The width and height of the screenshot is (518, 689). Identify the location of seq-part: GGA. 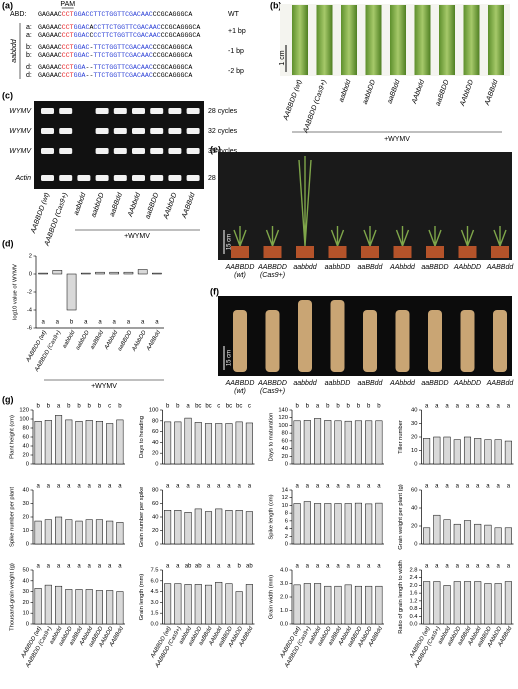
(80, 75).